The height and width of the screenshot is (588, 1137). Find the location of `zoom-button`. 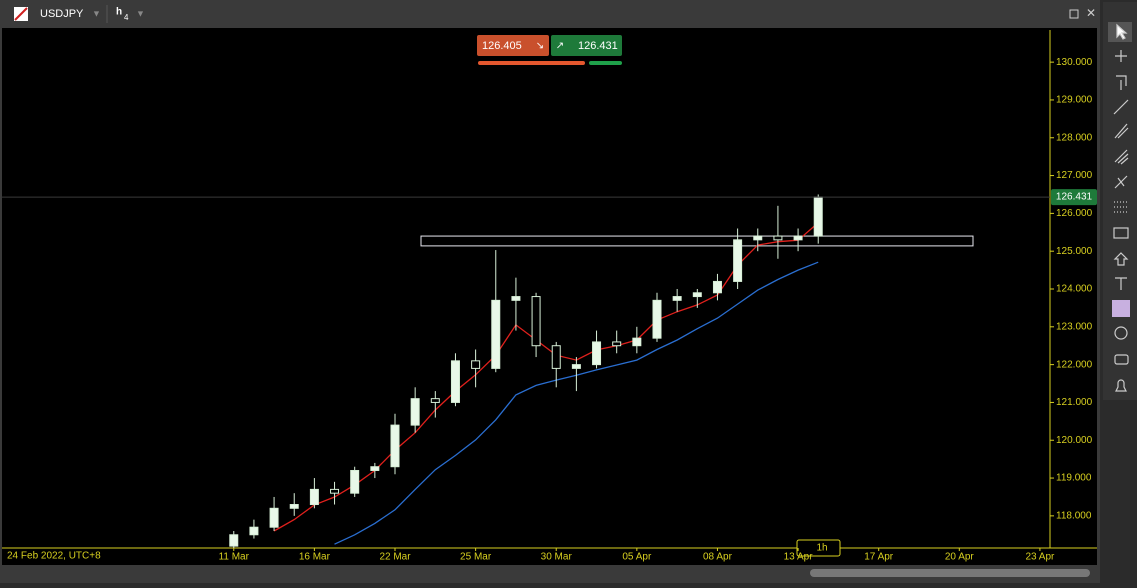

zoom-button is located at coordinates (818, 548).